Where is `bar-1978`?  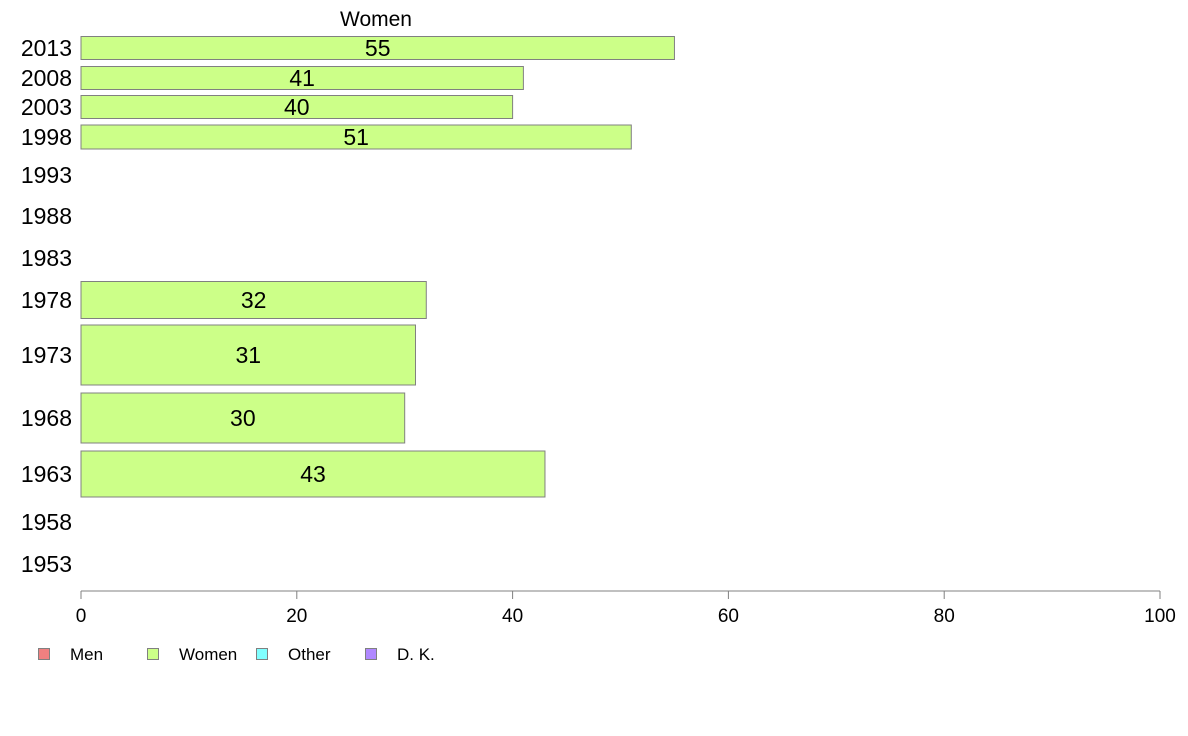
bar-1978 is located at coordinates (253, 300).